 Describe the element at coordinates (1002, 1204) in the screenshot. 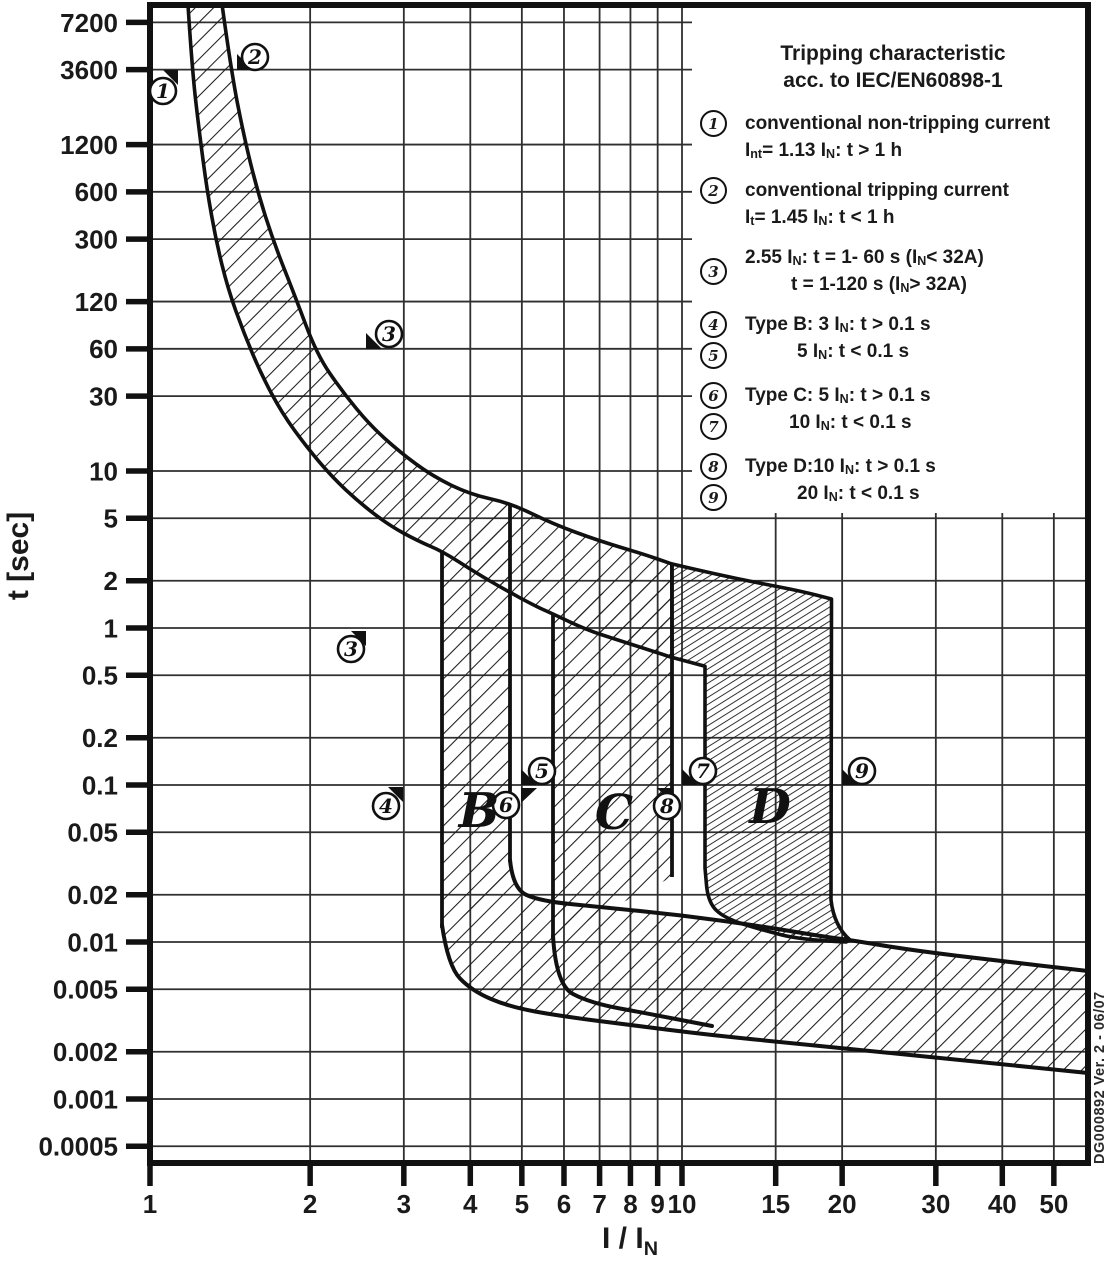

I see `x-tick-label: 40` at that location.